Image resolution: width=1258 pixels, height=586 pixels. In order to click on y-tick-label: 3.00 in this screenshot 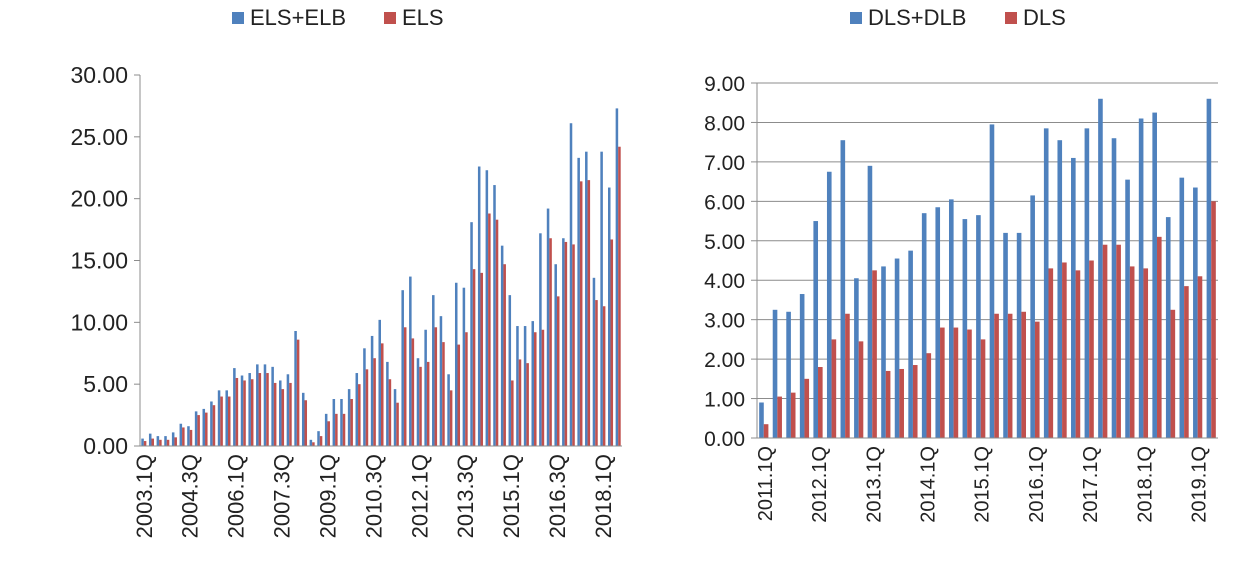, I will do `click(724, 321)`.